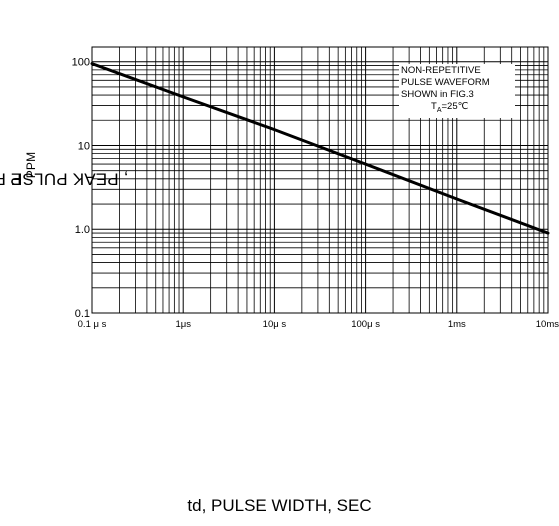  I want to click on x-tick-label: 1μs, so click(183, 324).